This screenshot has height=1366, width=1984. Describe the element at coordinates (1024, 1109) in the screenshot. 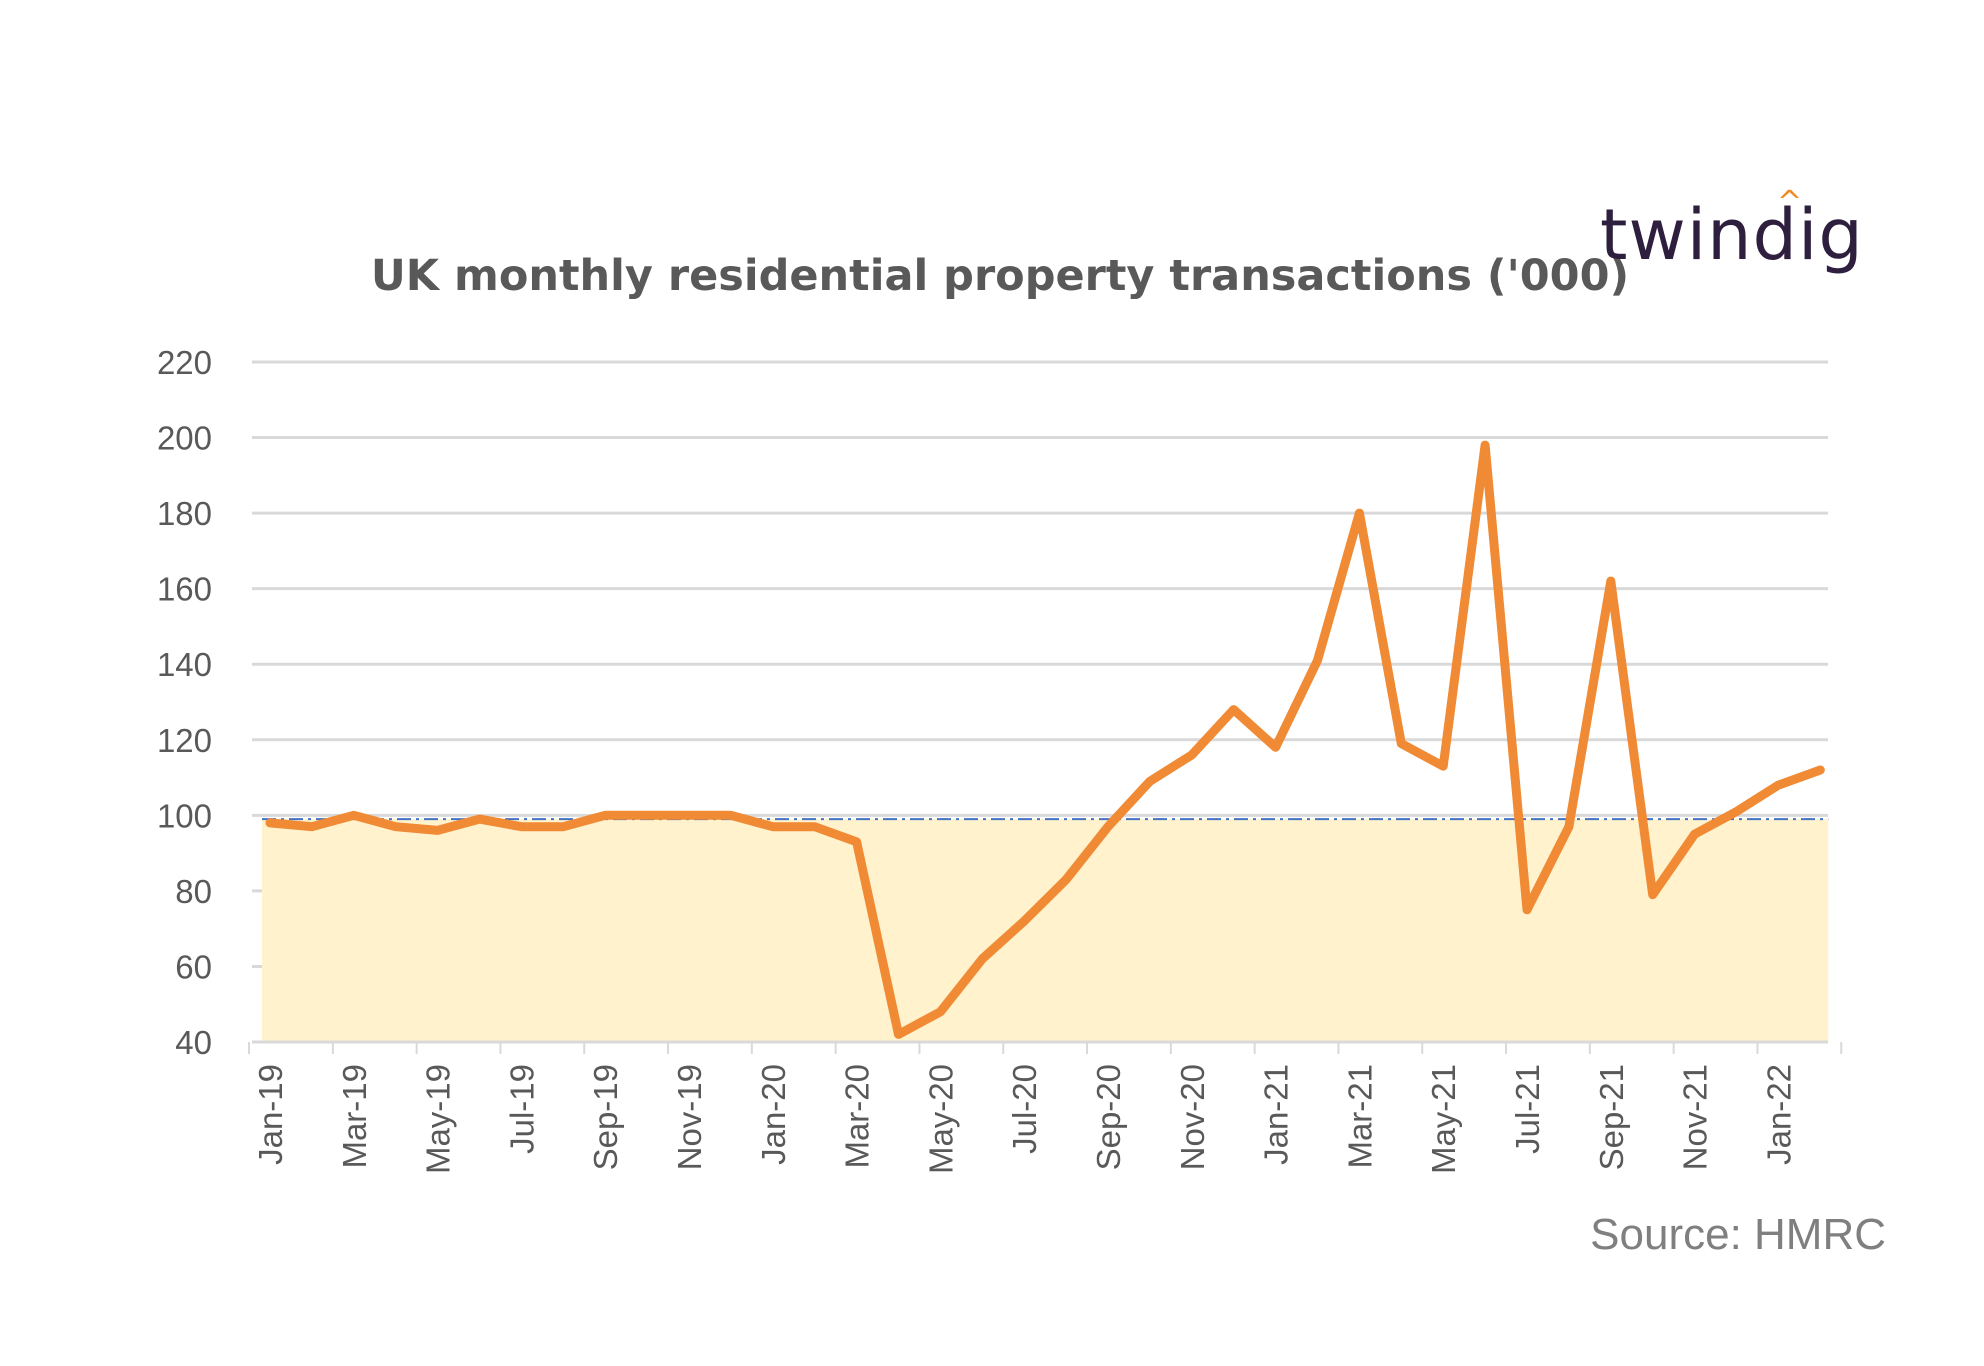

I see `x-tick-label: Jul-20` at that location.